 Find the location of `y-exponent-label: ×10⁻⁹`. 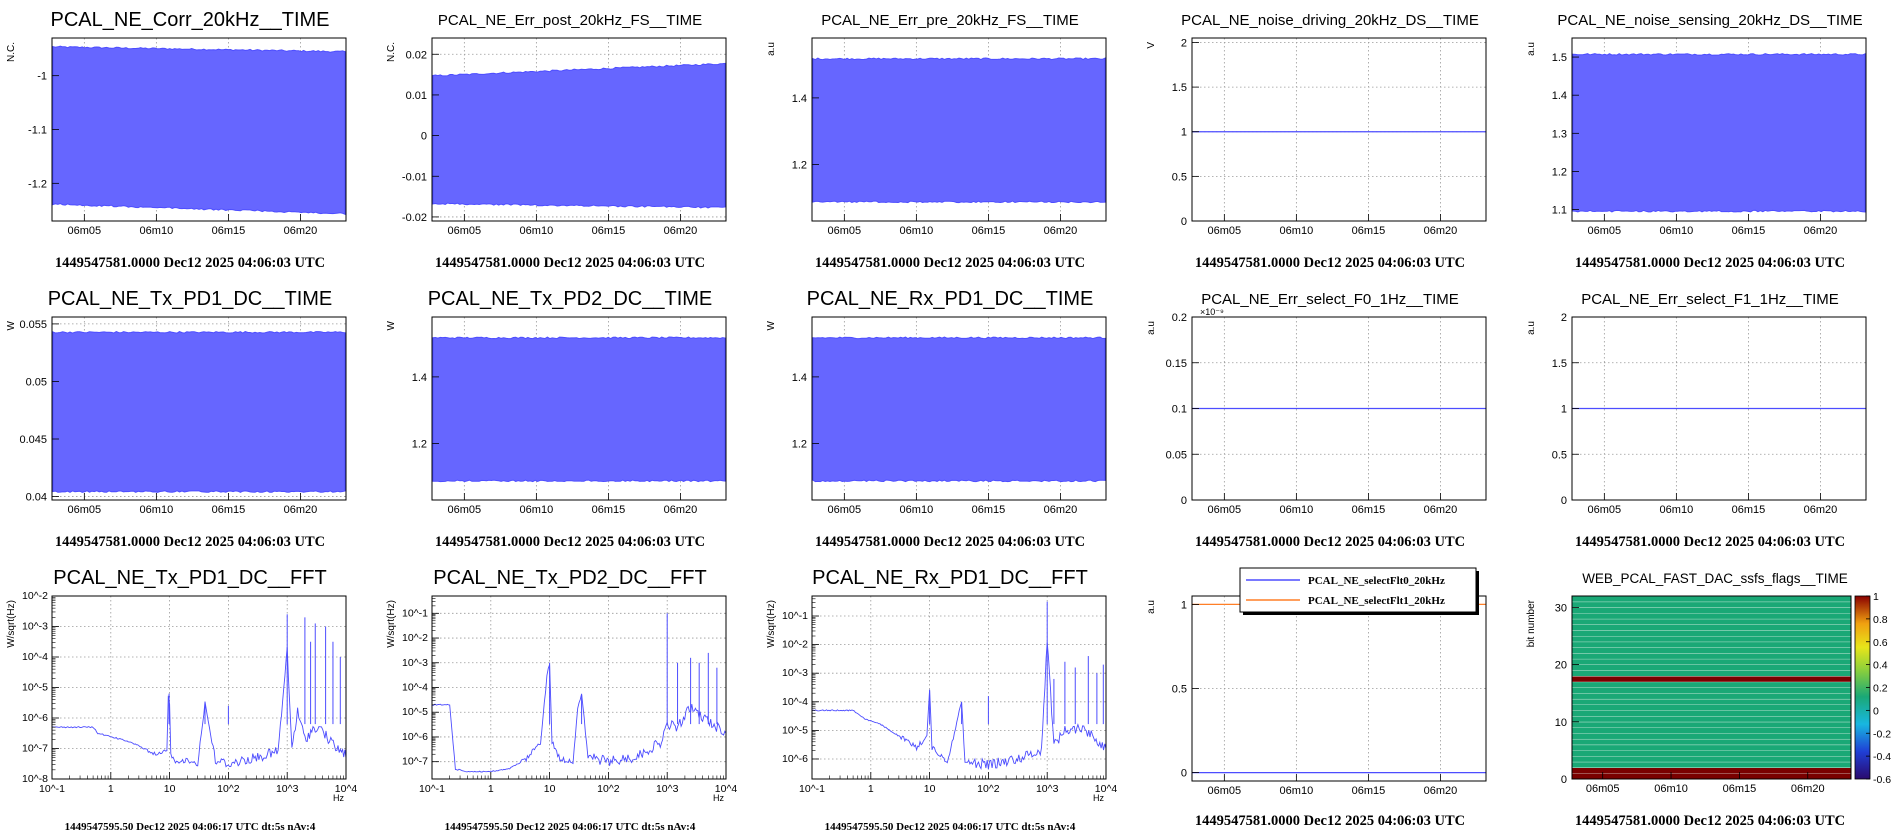

y-exponent-label: ×10⁻⁹ is located at coordinates (1212, 312).